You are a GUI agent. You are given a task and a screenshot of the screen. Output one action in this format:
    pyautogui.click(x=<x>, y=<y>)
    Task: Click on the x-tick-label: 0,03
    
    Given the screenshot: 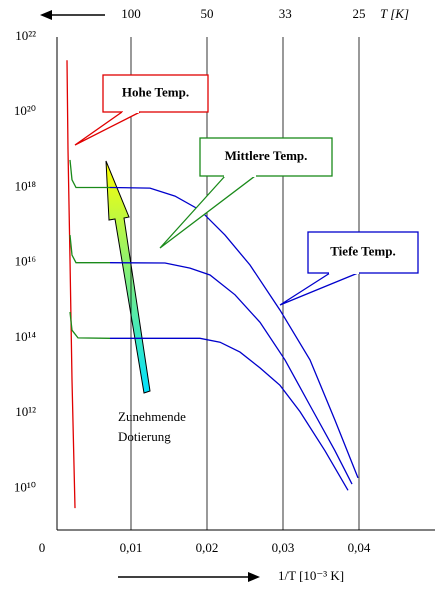 What is the action you would take?
    pyautogui.click(x=283, y=547)
    